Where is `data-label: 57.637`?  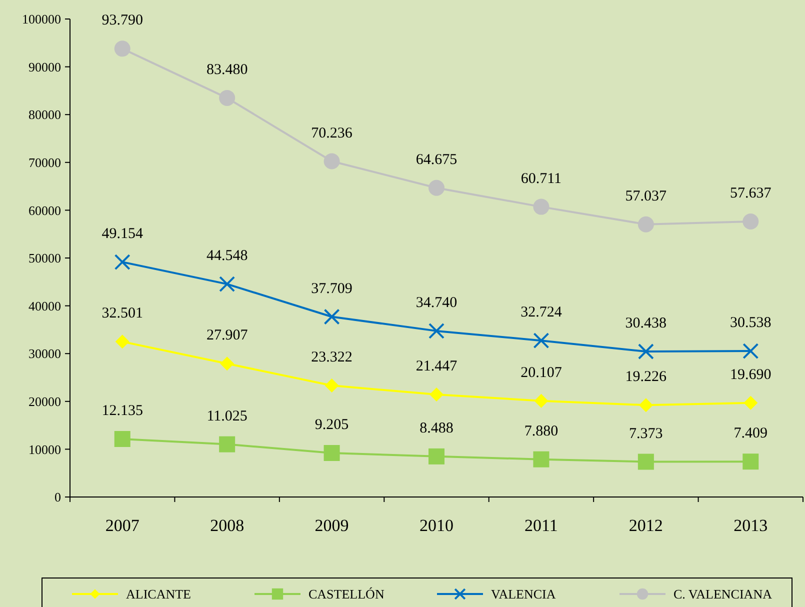
data-label: 57.637 is located at coordinates (751, 193).